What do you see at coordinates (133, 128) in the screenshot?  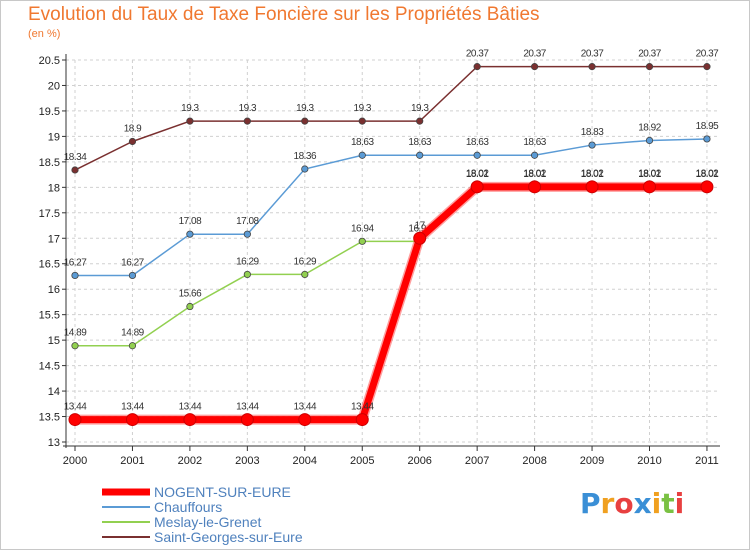 I see `data-label-saint-georges-sur-eure: 18.9` at bounding box center [133, 128].